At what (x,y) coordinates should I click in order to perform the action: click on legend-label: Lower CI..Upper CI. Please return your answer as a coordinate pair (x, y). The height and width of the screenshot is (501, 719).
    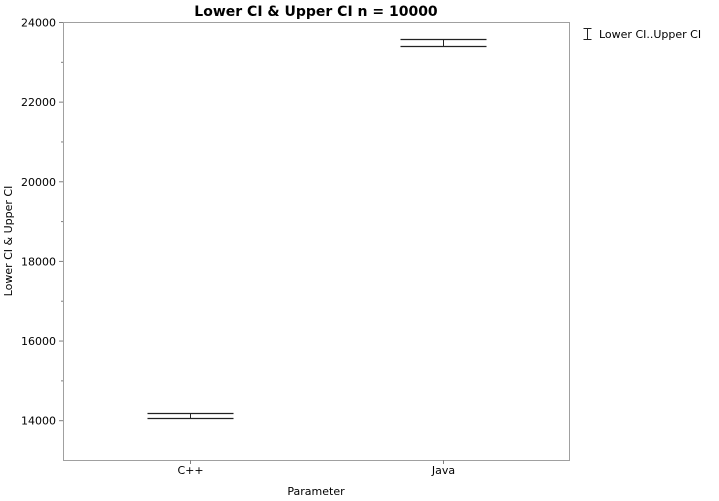
    Looking at the image, I should click on (650, 34).